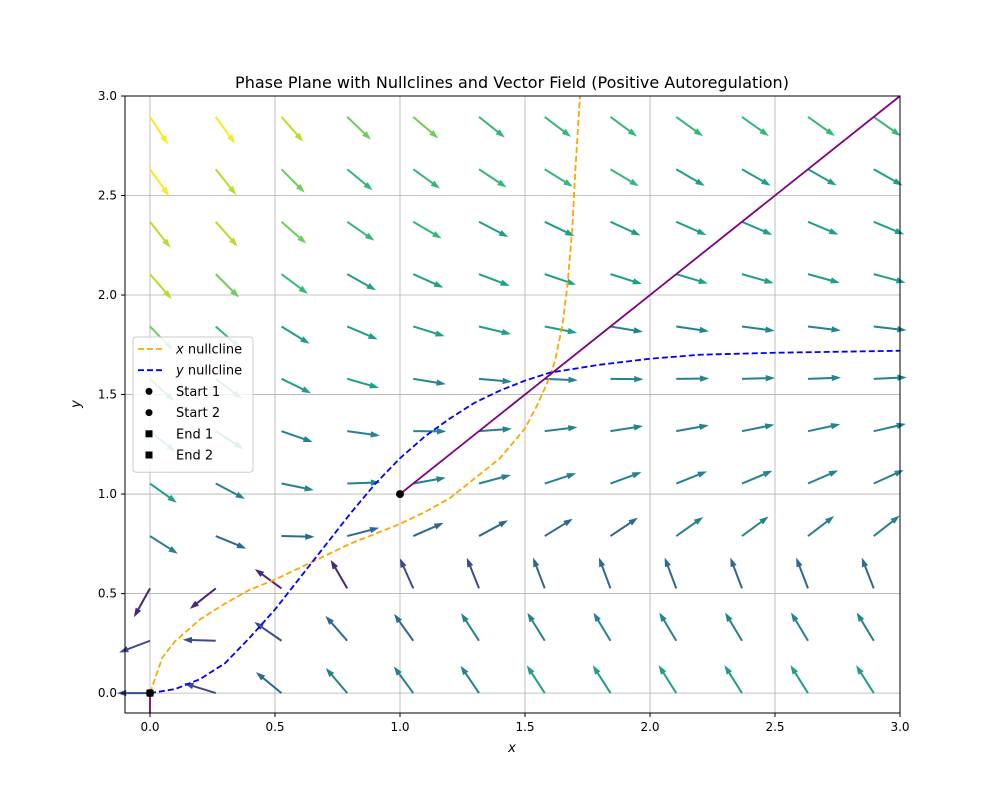  I want to click on legend-label: x nullcline, so click(208, 350).